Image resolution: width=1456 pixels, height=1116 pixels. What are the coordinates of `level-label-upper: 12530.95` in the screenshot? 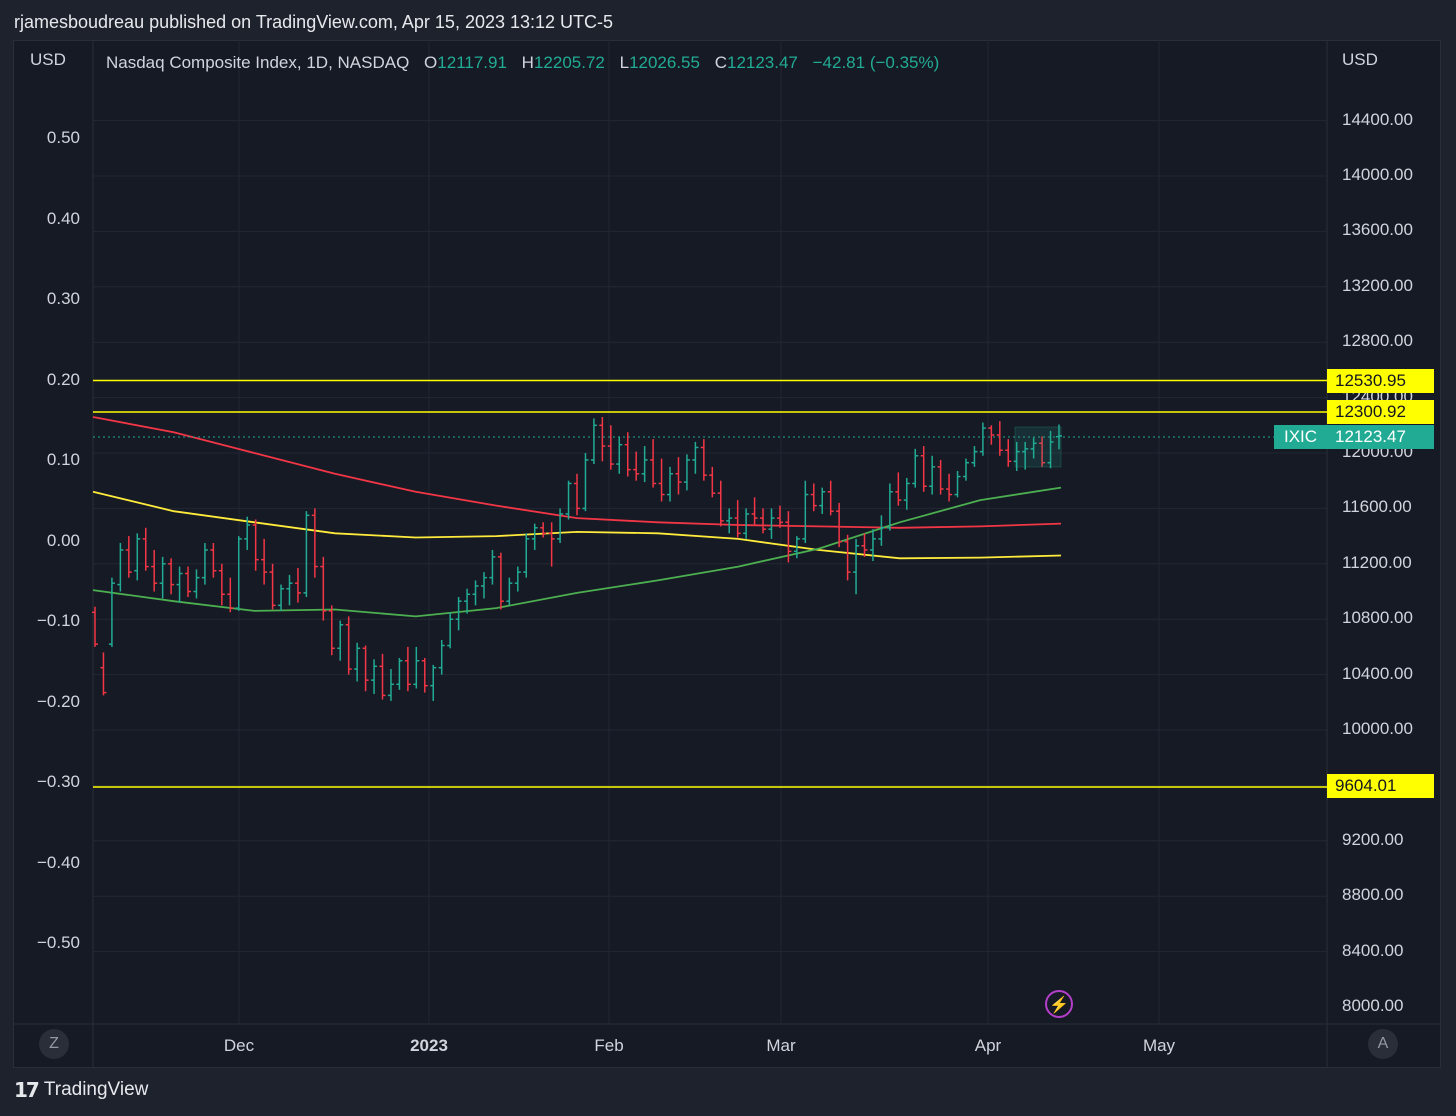 It's located at (1380, 381).